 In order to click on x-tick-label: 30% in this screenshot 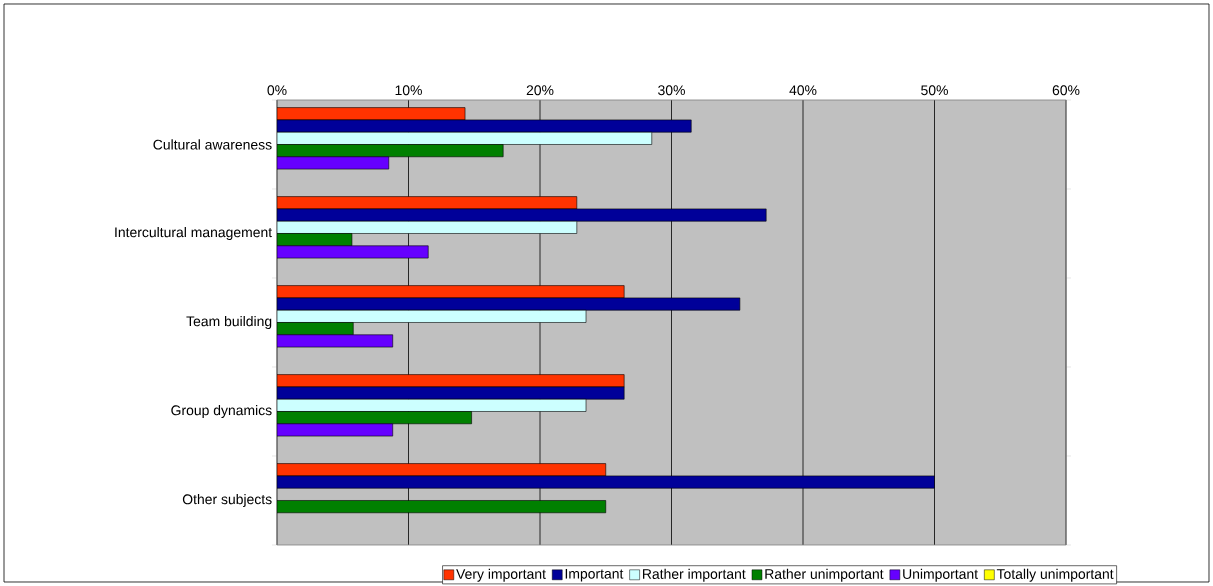, I will do `click(671, 90)`.